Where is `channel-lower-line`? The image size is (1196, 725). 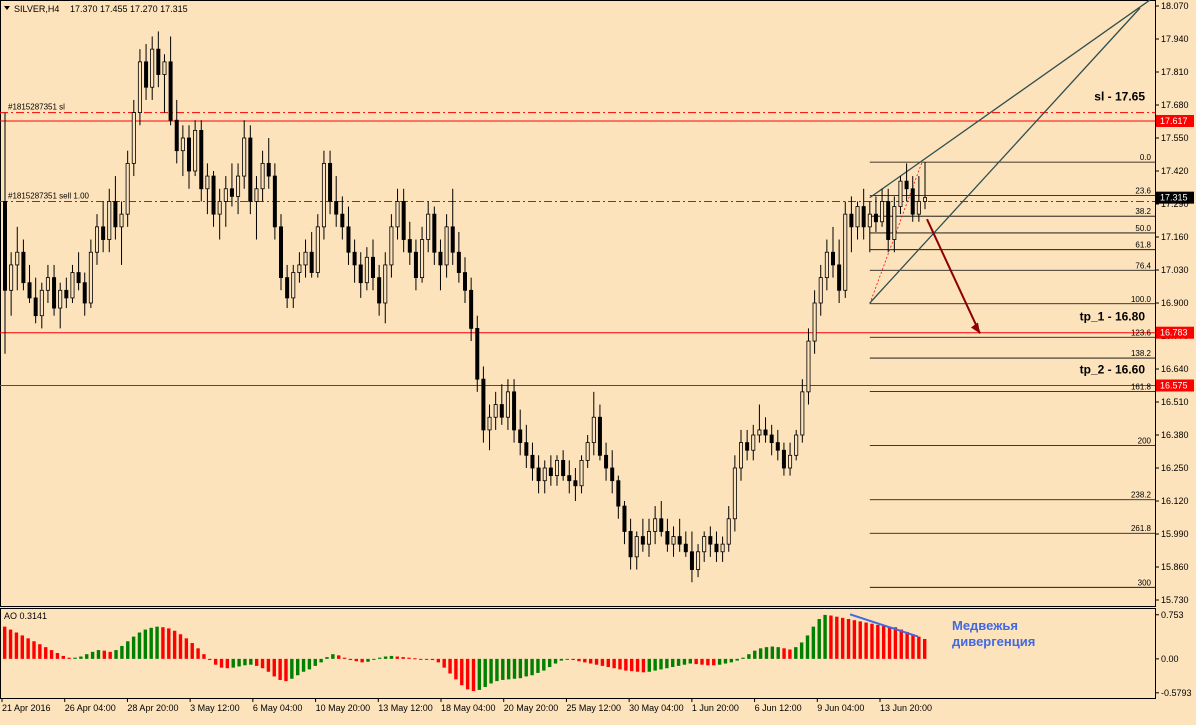
channel-lower-line is located at coordinates (1005, 155).